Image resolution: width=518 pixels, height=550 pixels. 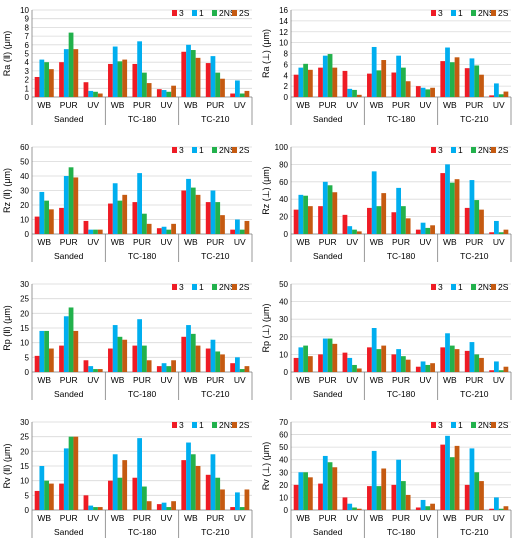 I want to click on y-tick-label: 80, so click(x=283, y=164).